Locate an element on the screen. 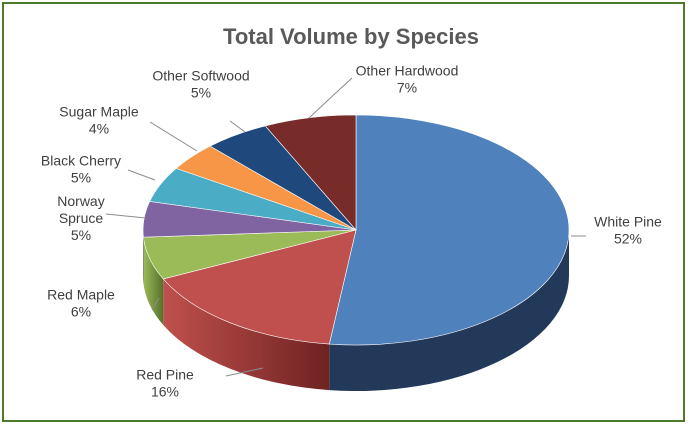 The width and height of the screenshot is (691, 426). slice-value-label: 6% is located at coordinates (81, 312).